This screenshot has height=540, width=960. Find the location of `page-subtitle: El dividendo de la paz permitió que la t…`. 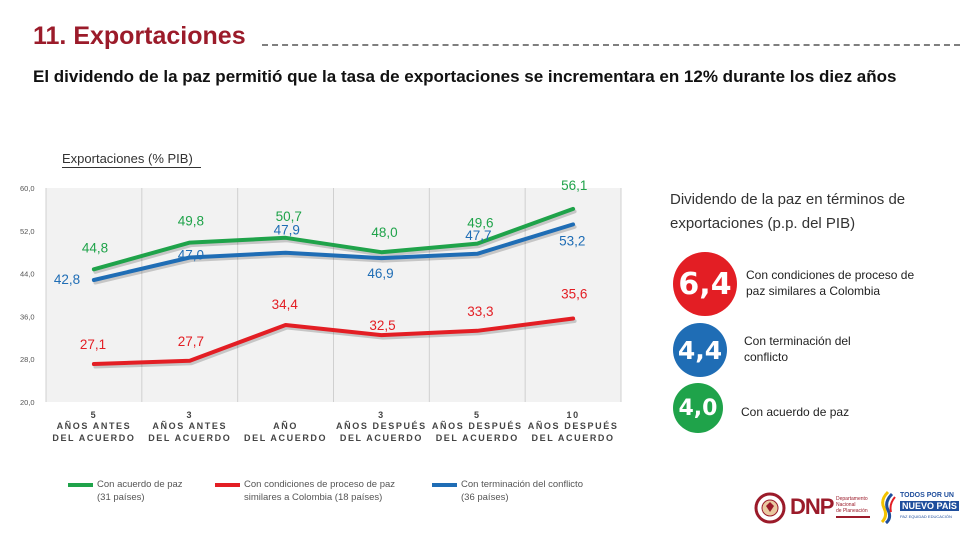

page-subtitle: El dividendo de la paz permitió que la t… is located at coordinates (465, 76).